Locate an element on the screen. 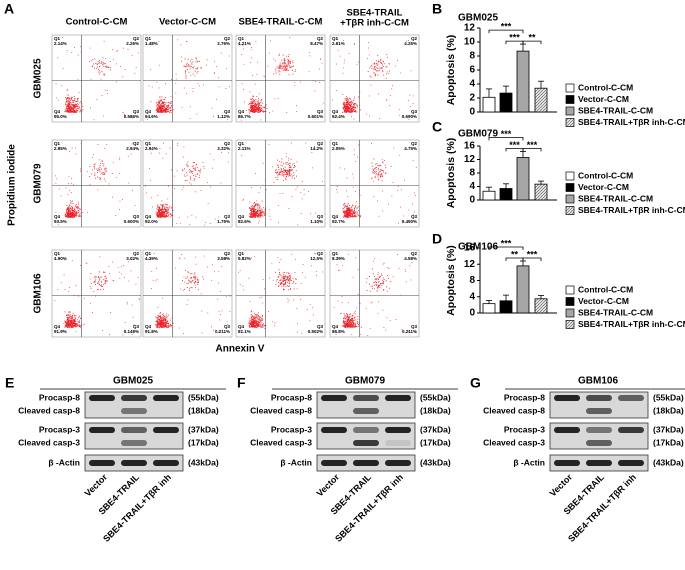 The width and height of the screenshot is (685, 570). quadrant-percent: 0.211% is located at coordinates (409, 331).